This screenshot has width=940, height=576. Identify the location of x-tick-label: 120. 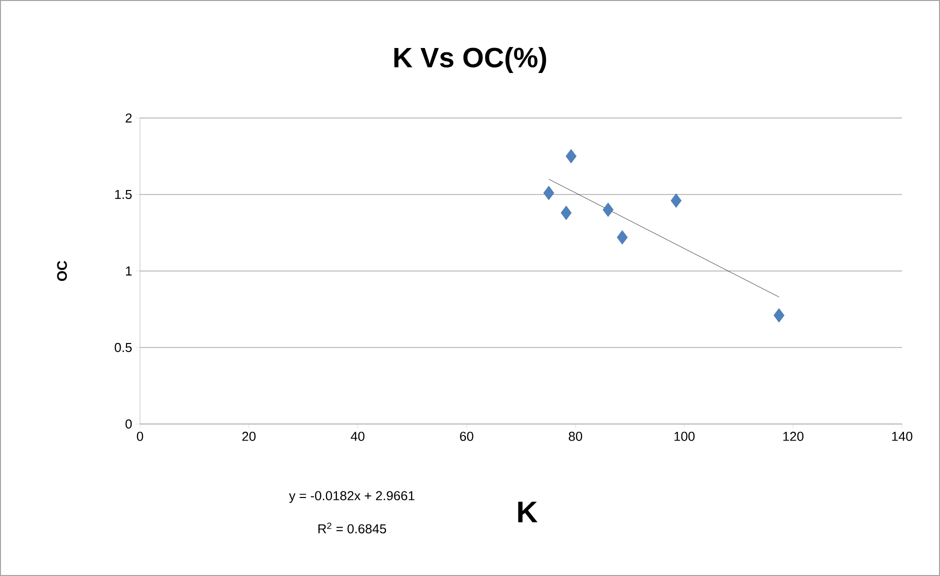
(793, 436).